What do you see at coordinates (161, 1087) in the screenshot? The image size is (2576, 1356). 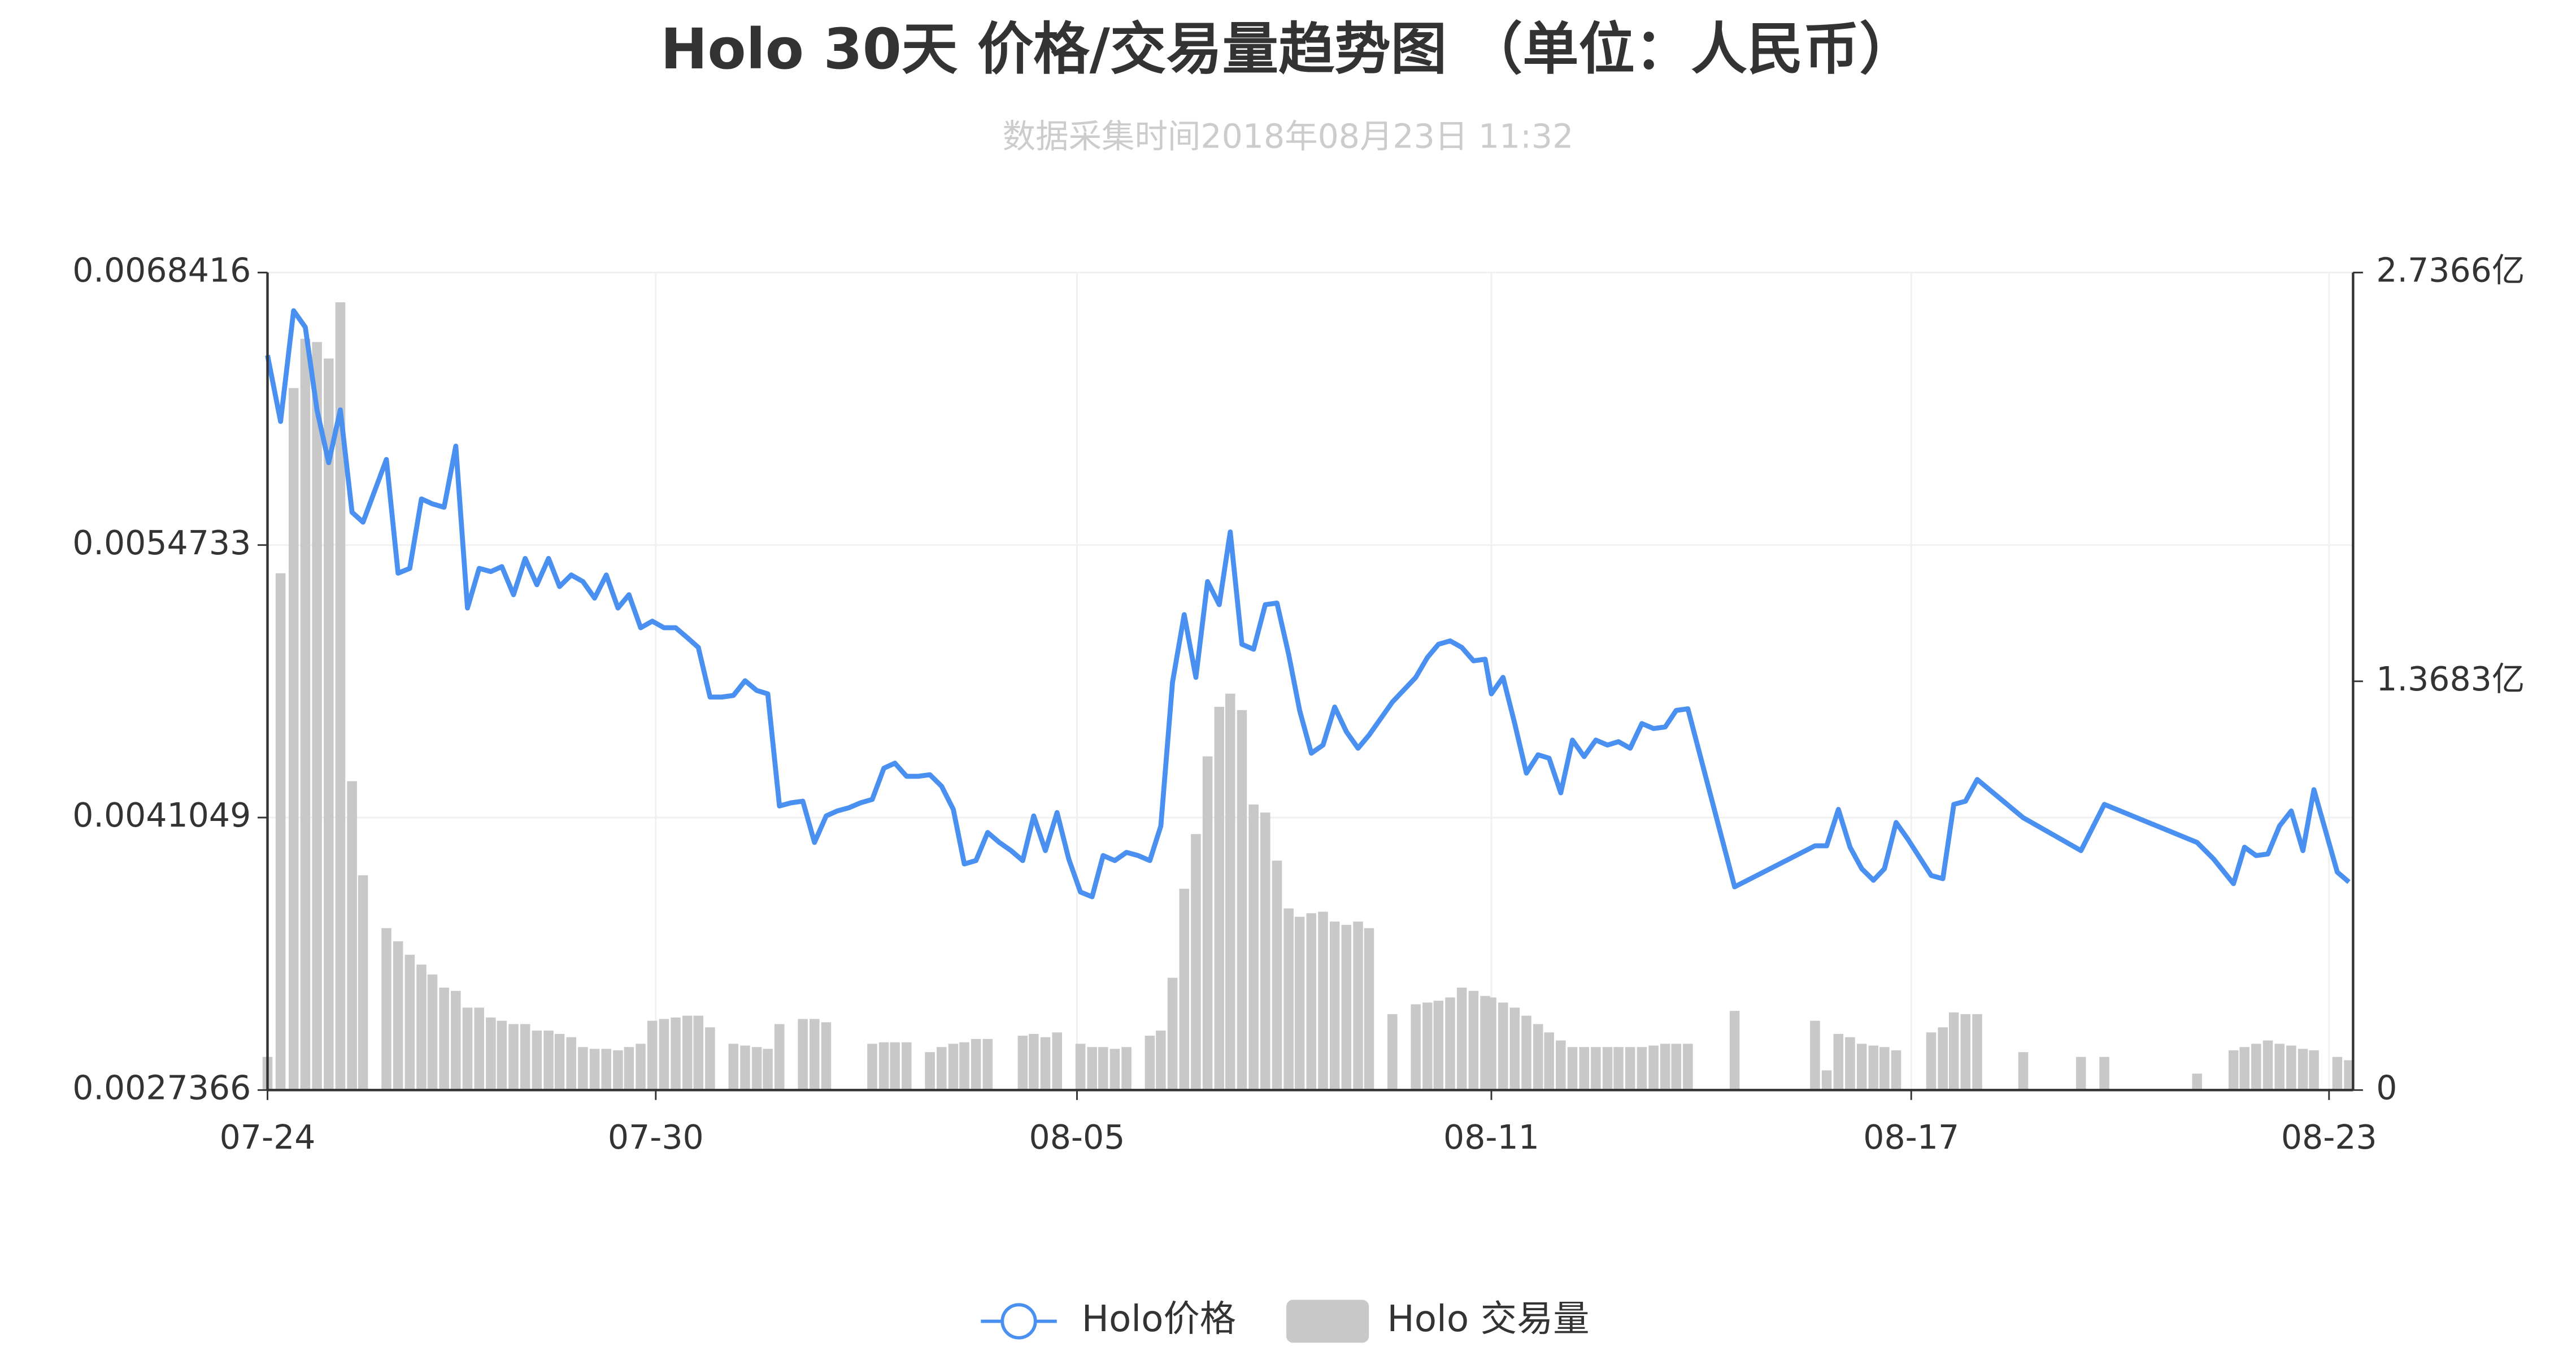 I see `y-tick-label: 0.0027366` at bounding box center [161, 1087].